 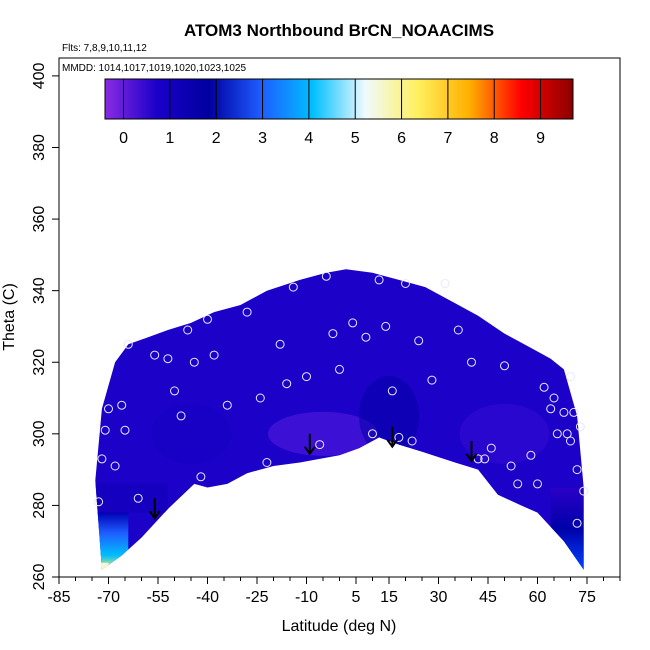 What do you see at coordinates (39, 362) in the screenshot?
I see `y-tick-label: 320` at bounding box center [39, 362].